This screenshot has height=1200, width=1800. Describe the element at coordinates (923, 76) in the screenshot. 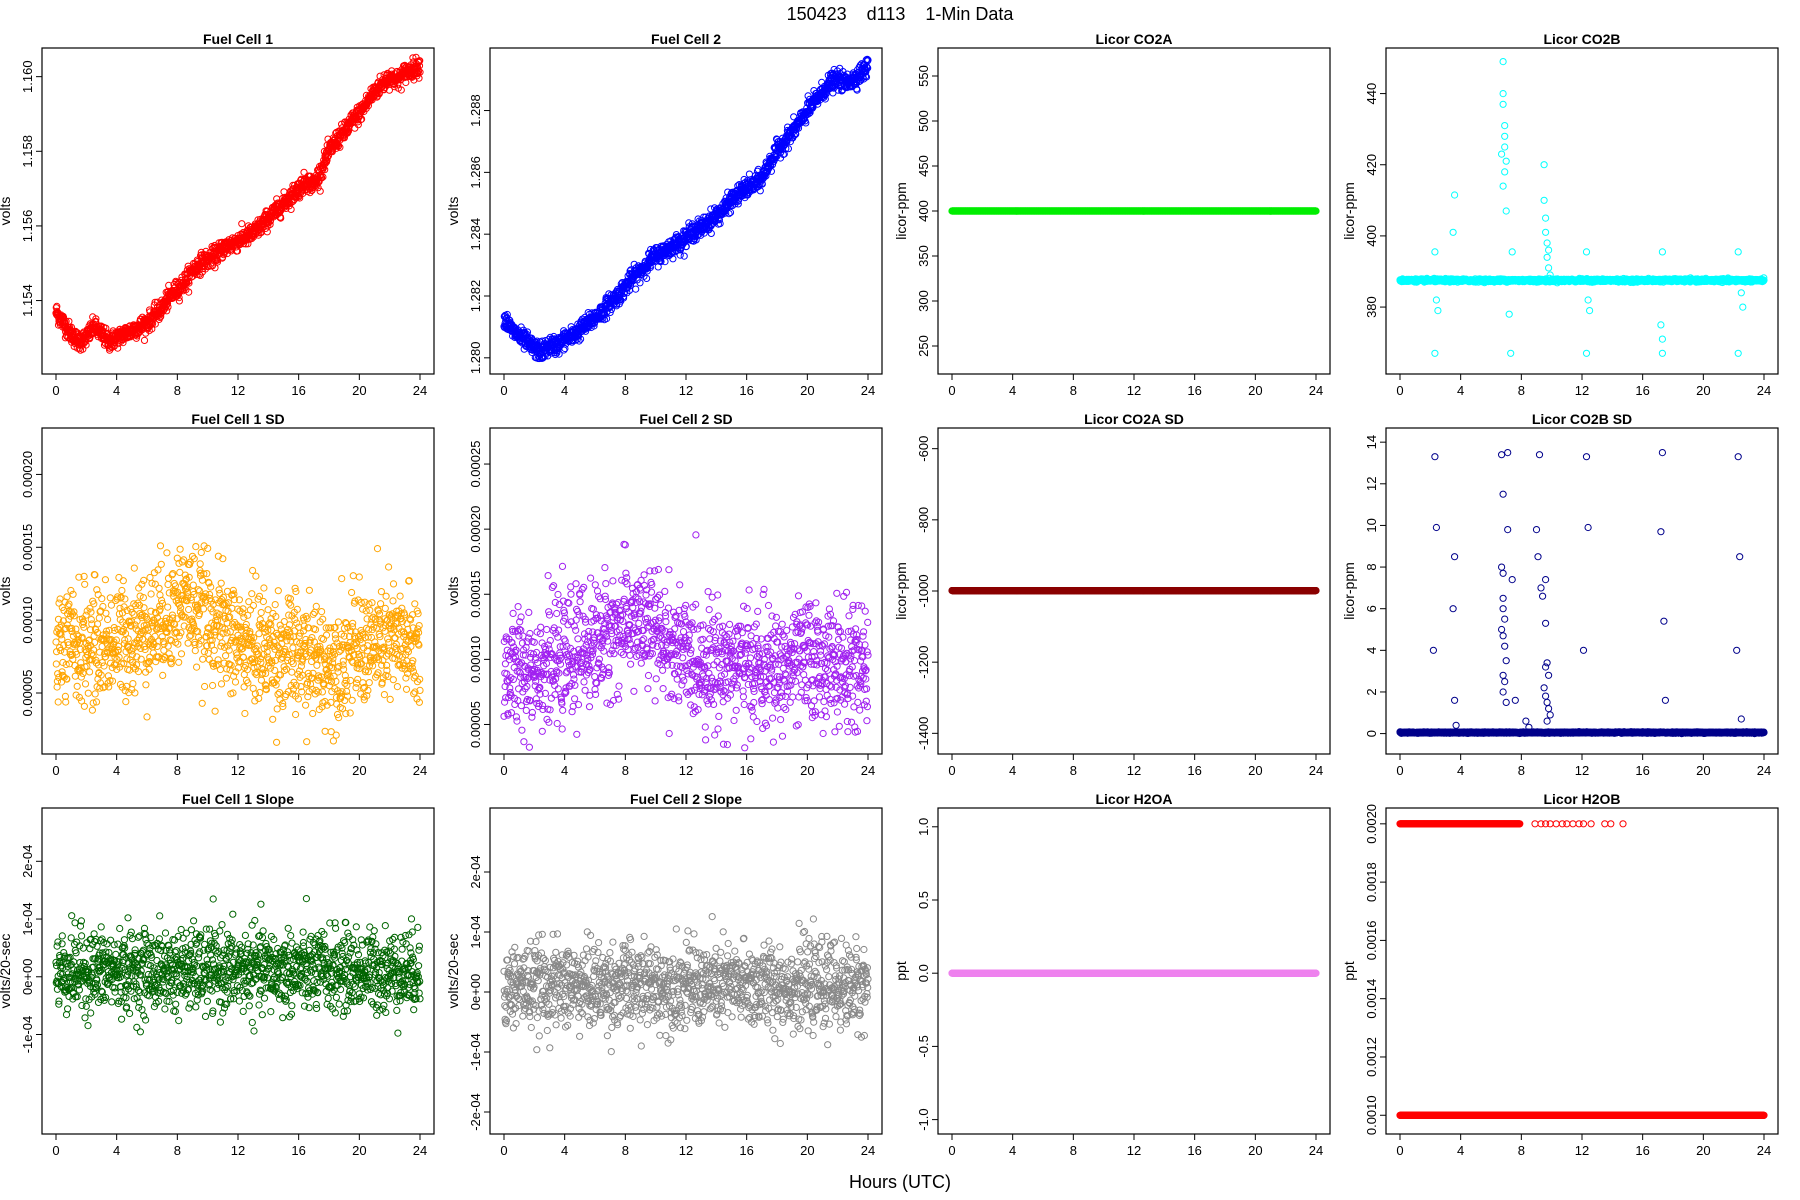

I see `y-tick-label: 550` at that location.